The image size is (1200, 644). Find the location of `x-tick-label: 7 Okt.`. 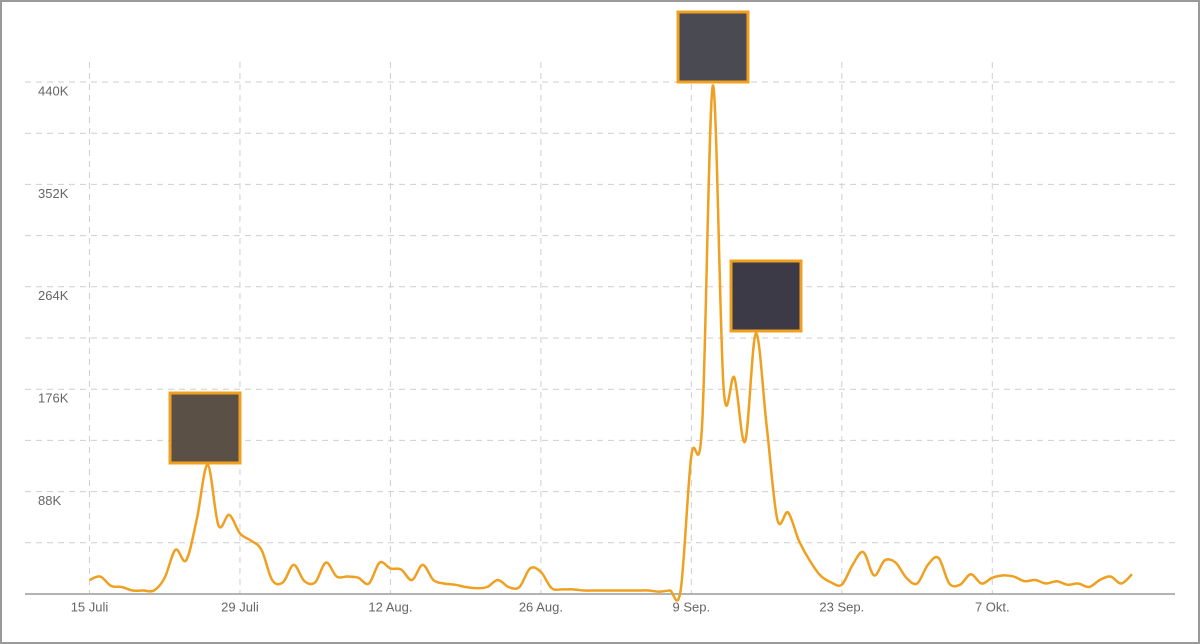

x-tick-label: 7 Okt. is located at coordinates (992, 606).